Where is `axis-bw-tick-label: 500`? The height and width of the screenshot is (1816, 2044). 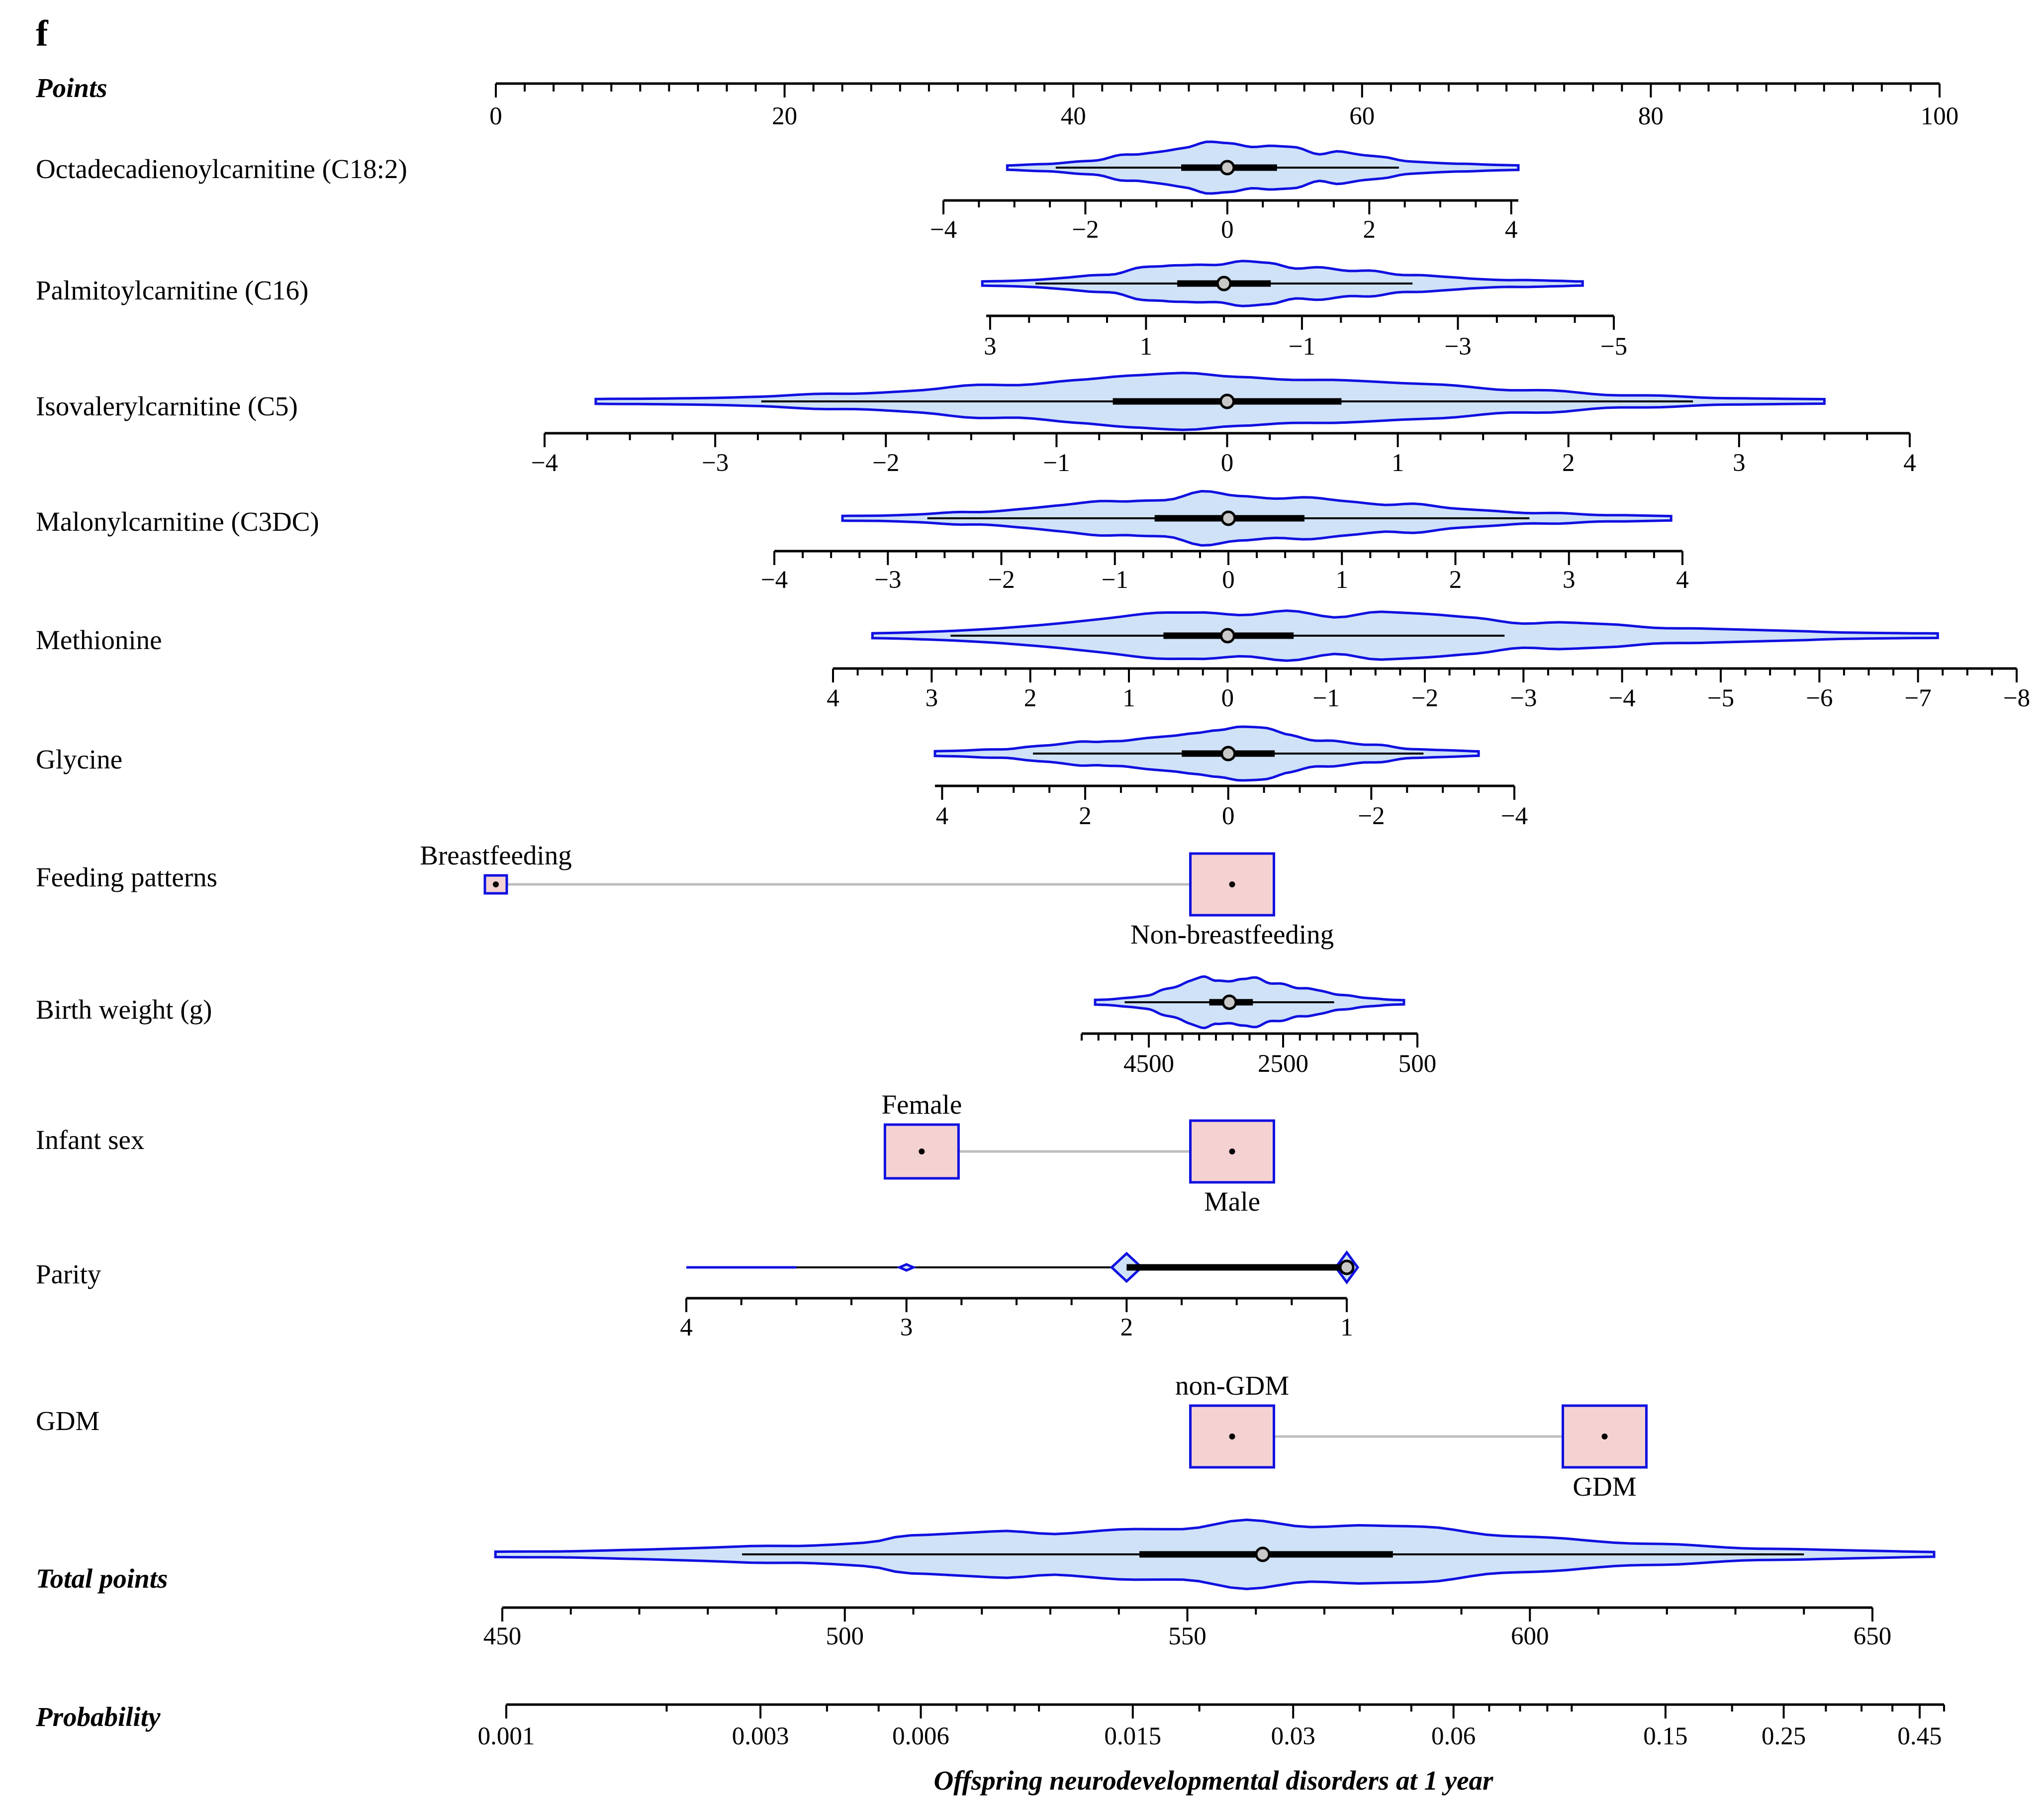
axis-bw-tick-label: 500 is located at coordinates (1418, 1064).